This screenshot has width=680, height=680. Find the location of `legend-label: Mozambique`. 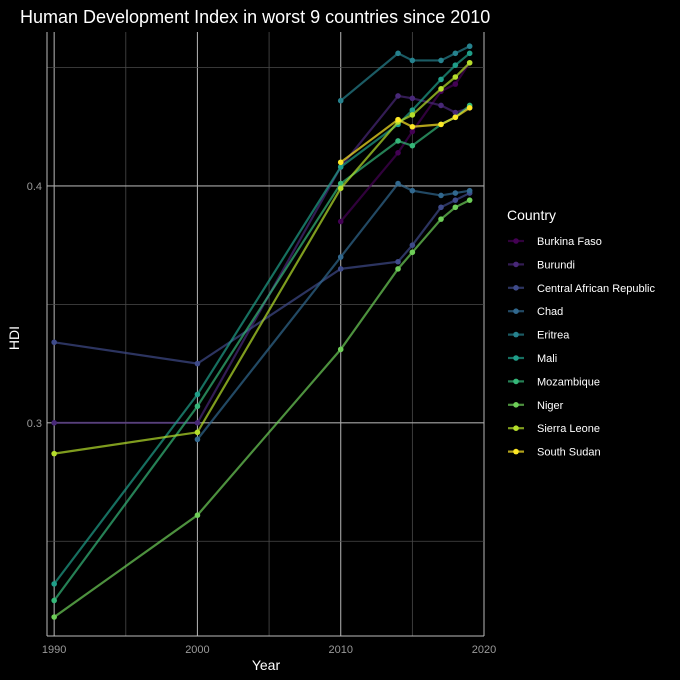

legend-label: Mozambique is located at coordinates (568, 382).